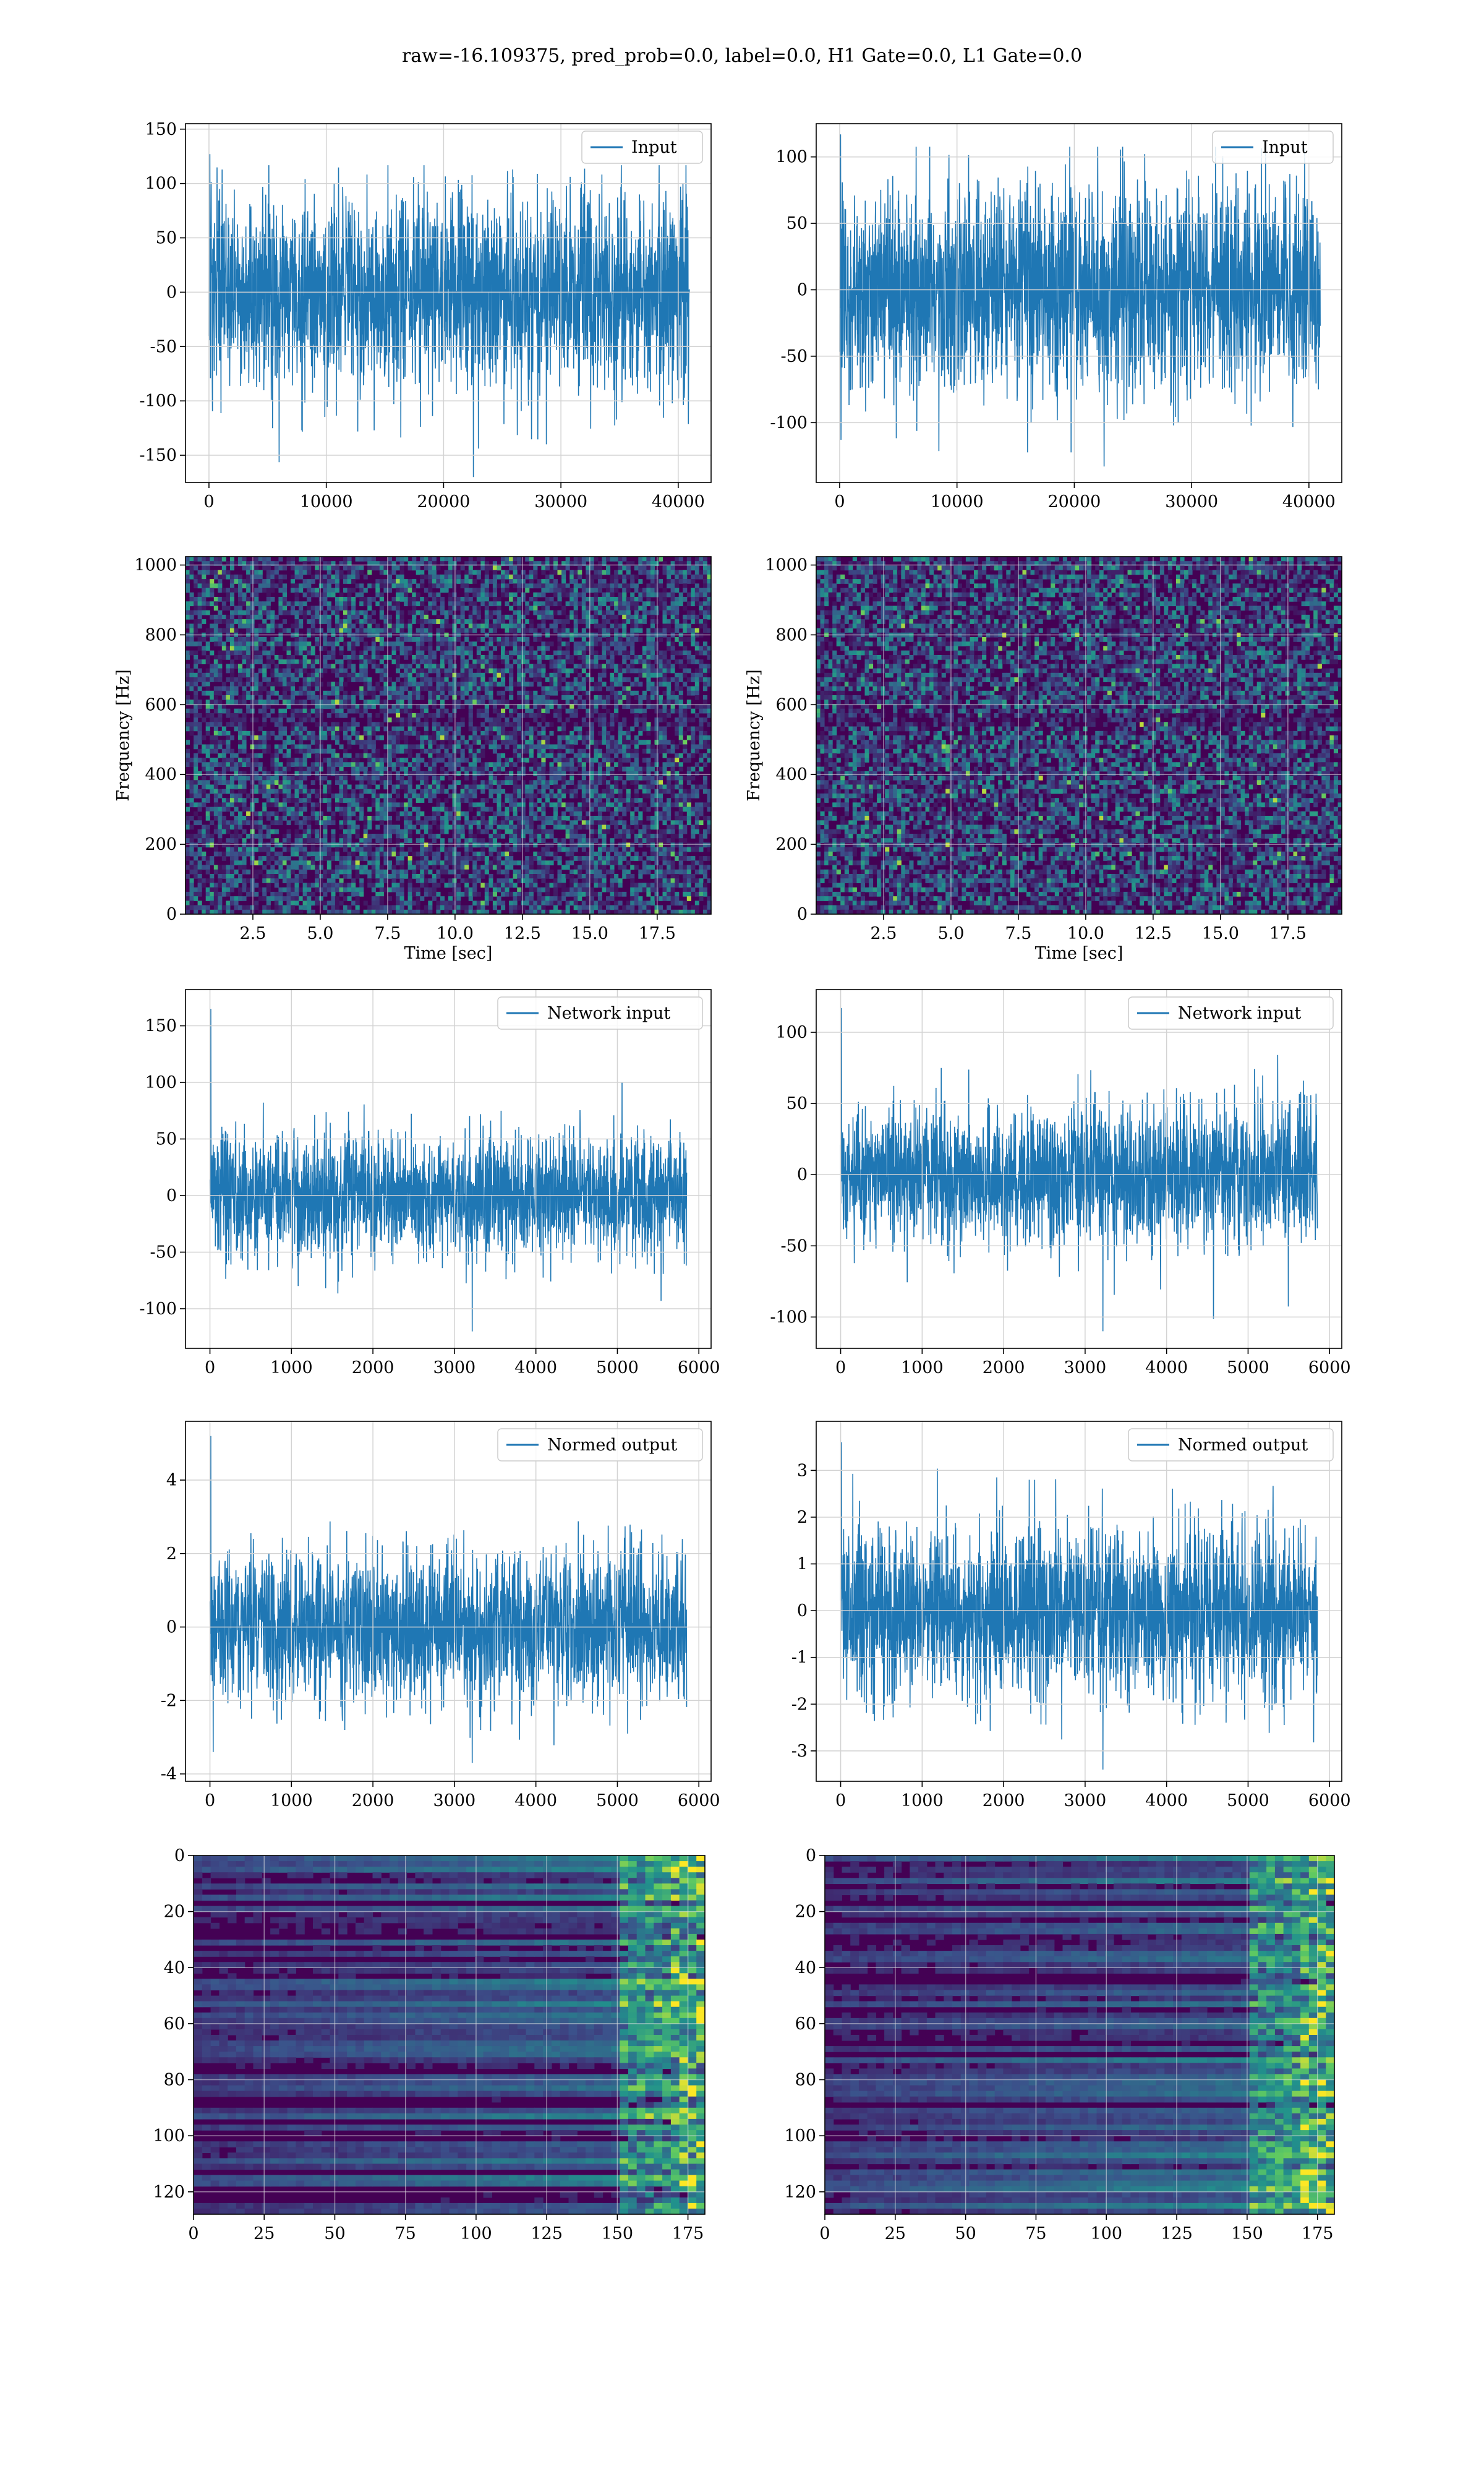 The width and height of the screenshot is (1484, 2474). I want to click on panel-r4-c0: 0 25 50 75 100 125 150 175 0 20 40 60 80 100 120, so click(429, 2044).